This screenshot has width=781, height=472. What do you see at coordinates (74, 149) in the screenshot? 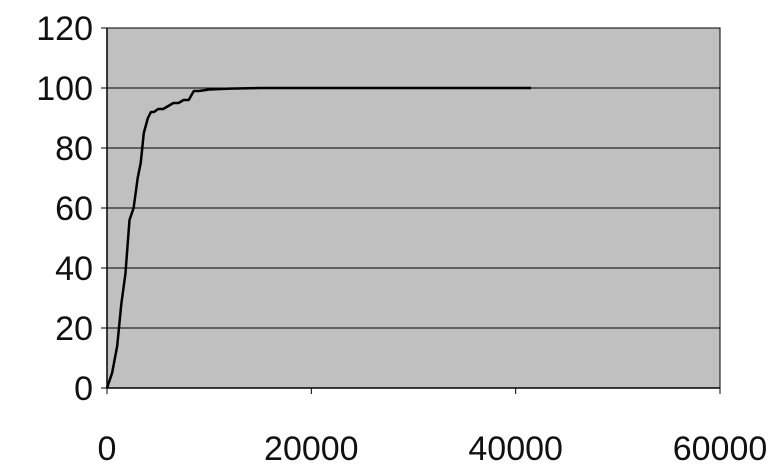
I see `y-tick-label-80: 80` at bounding box center [74, 149].